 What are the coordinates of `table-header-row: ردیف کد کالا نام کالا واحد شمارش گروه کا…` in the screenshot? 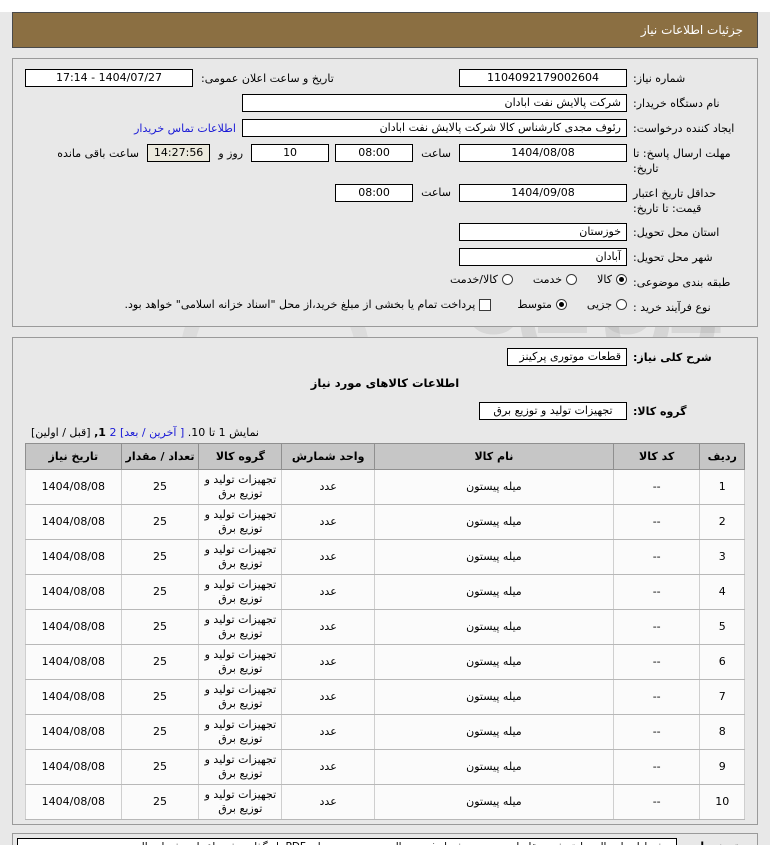 It's located at (385, 457).